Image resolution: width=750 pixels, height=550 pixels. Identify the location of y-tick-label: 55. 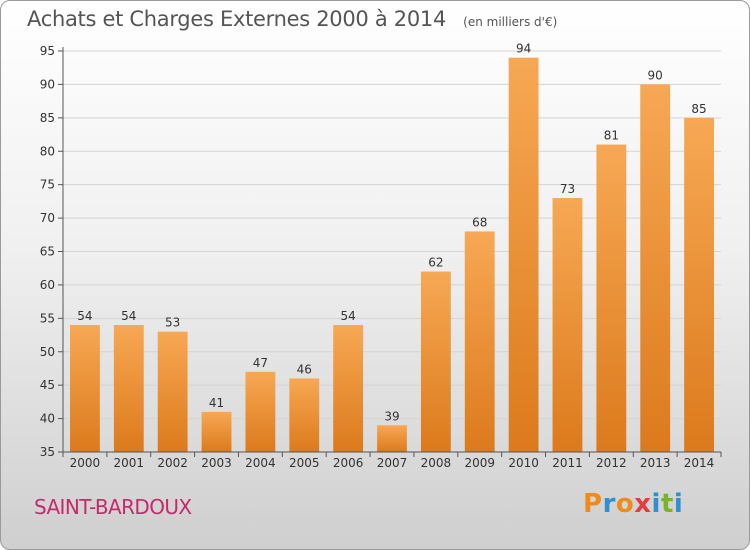
(47, 318).